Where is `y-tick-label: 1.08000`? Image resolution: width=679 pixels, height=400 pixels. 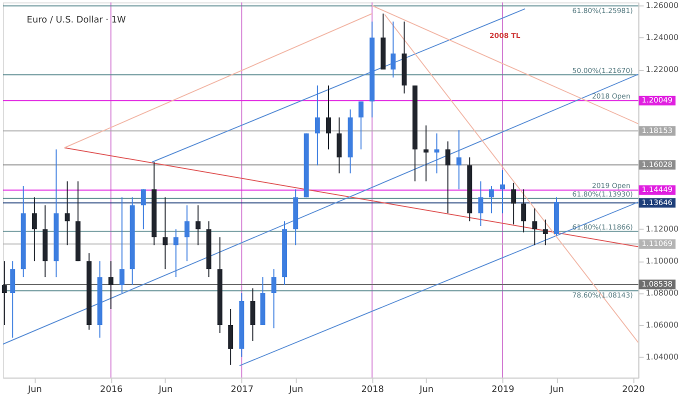
y-tick-label: 1.08000 is located at coordinates (662, 293).